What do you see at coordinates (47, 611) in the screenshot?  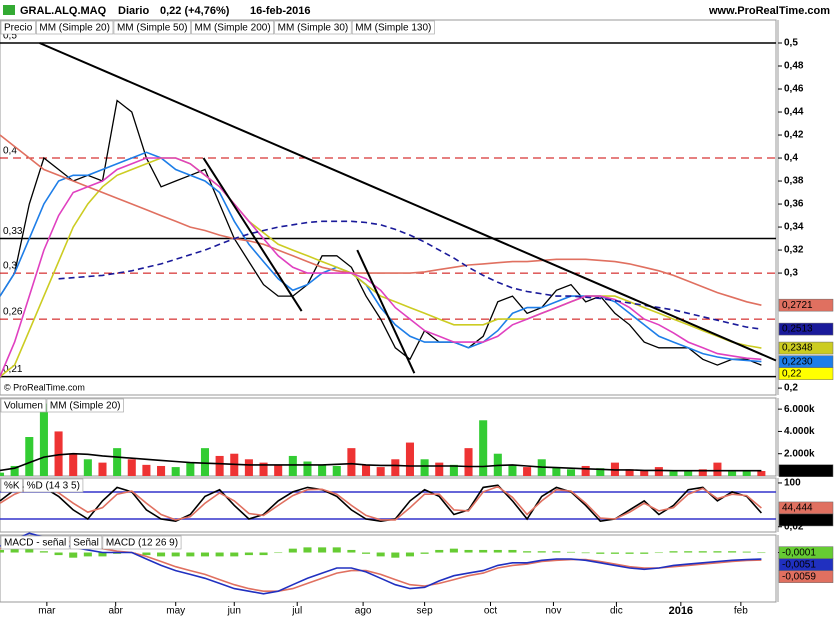 I see `x-tick-label: mar` at bounding box center [47, 611].